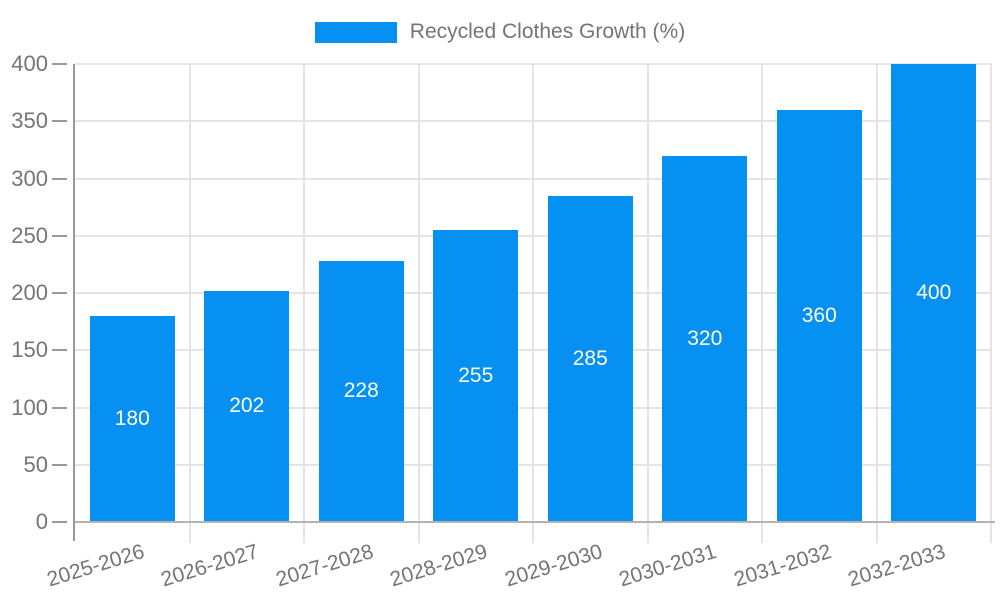  What do you see at coordinates (355, 32) in the screenshot?
I see `legend-swatch` at bounding box center [355, 32].